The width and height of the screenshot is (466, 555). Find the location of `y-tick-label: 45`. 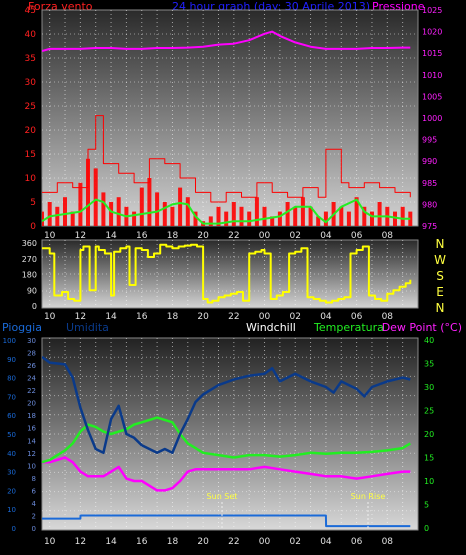

y-tick-label: 45 is located at coordinates (30, 11).